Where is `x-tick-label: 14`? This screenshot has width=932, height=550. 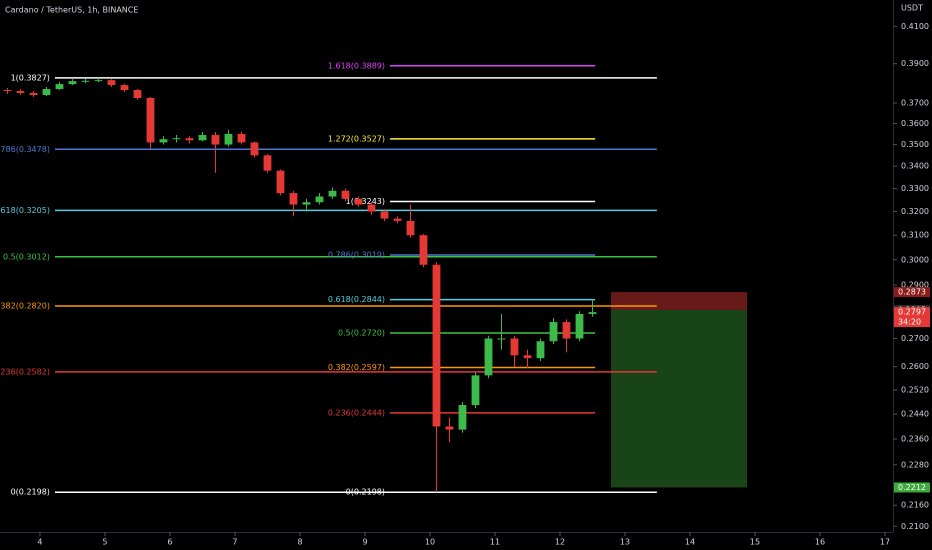
x-tick-label: 14 is located at coordinates (690, 542).